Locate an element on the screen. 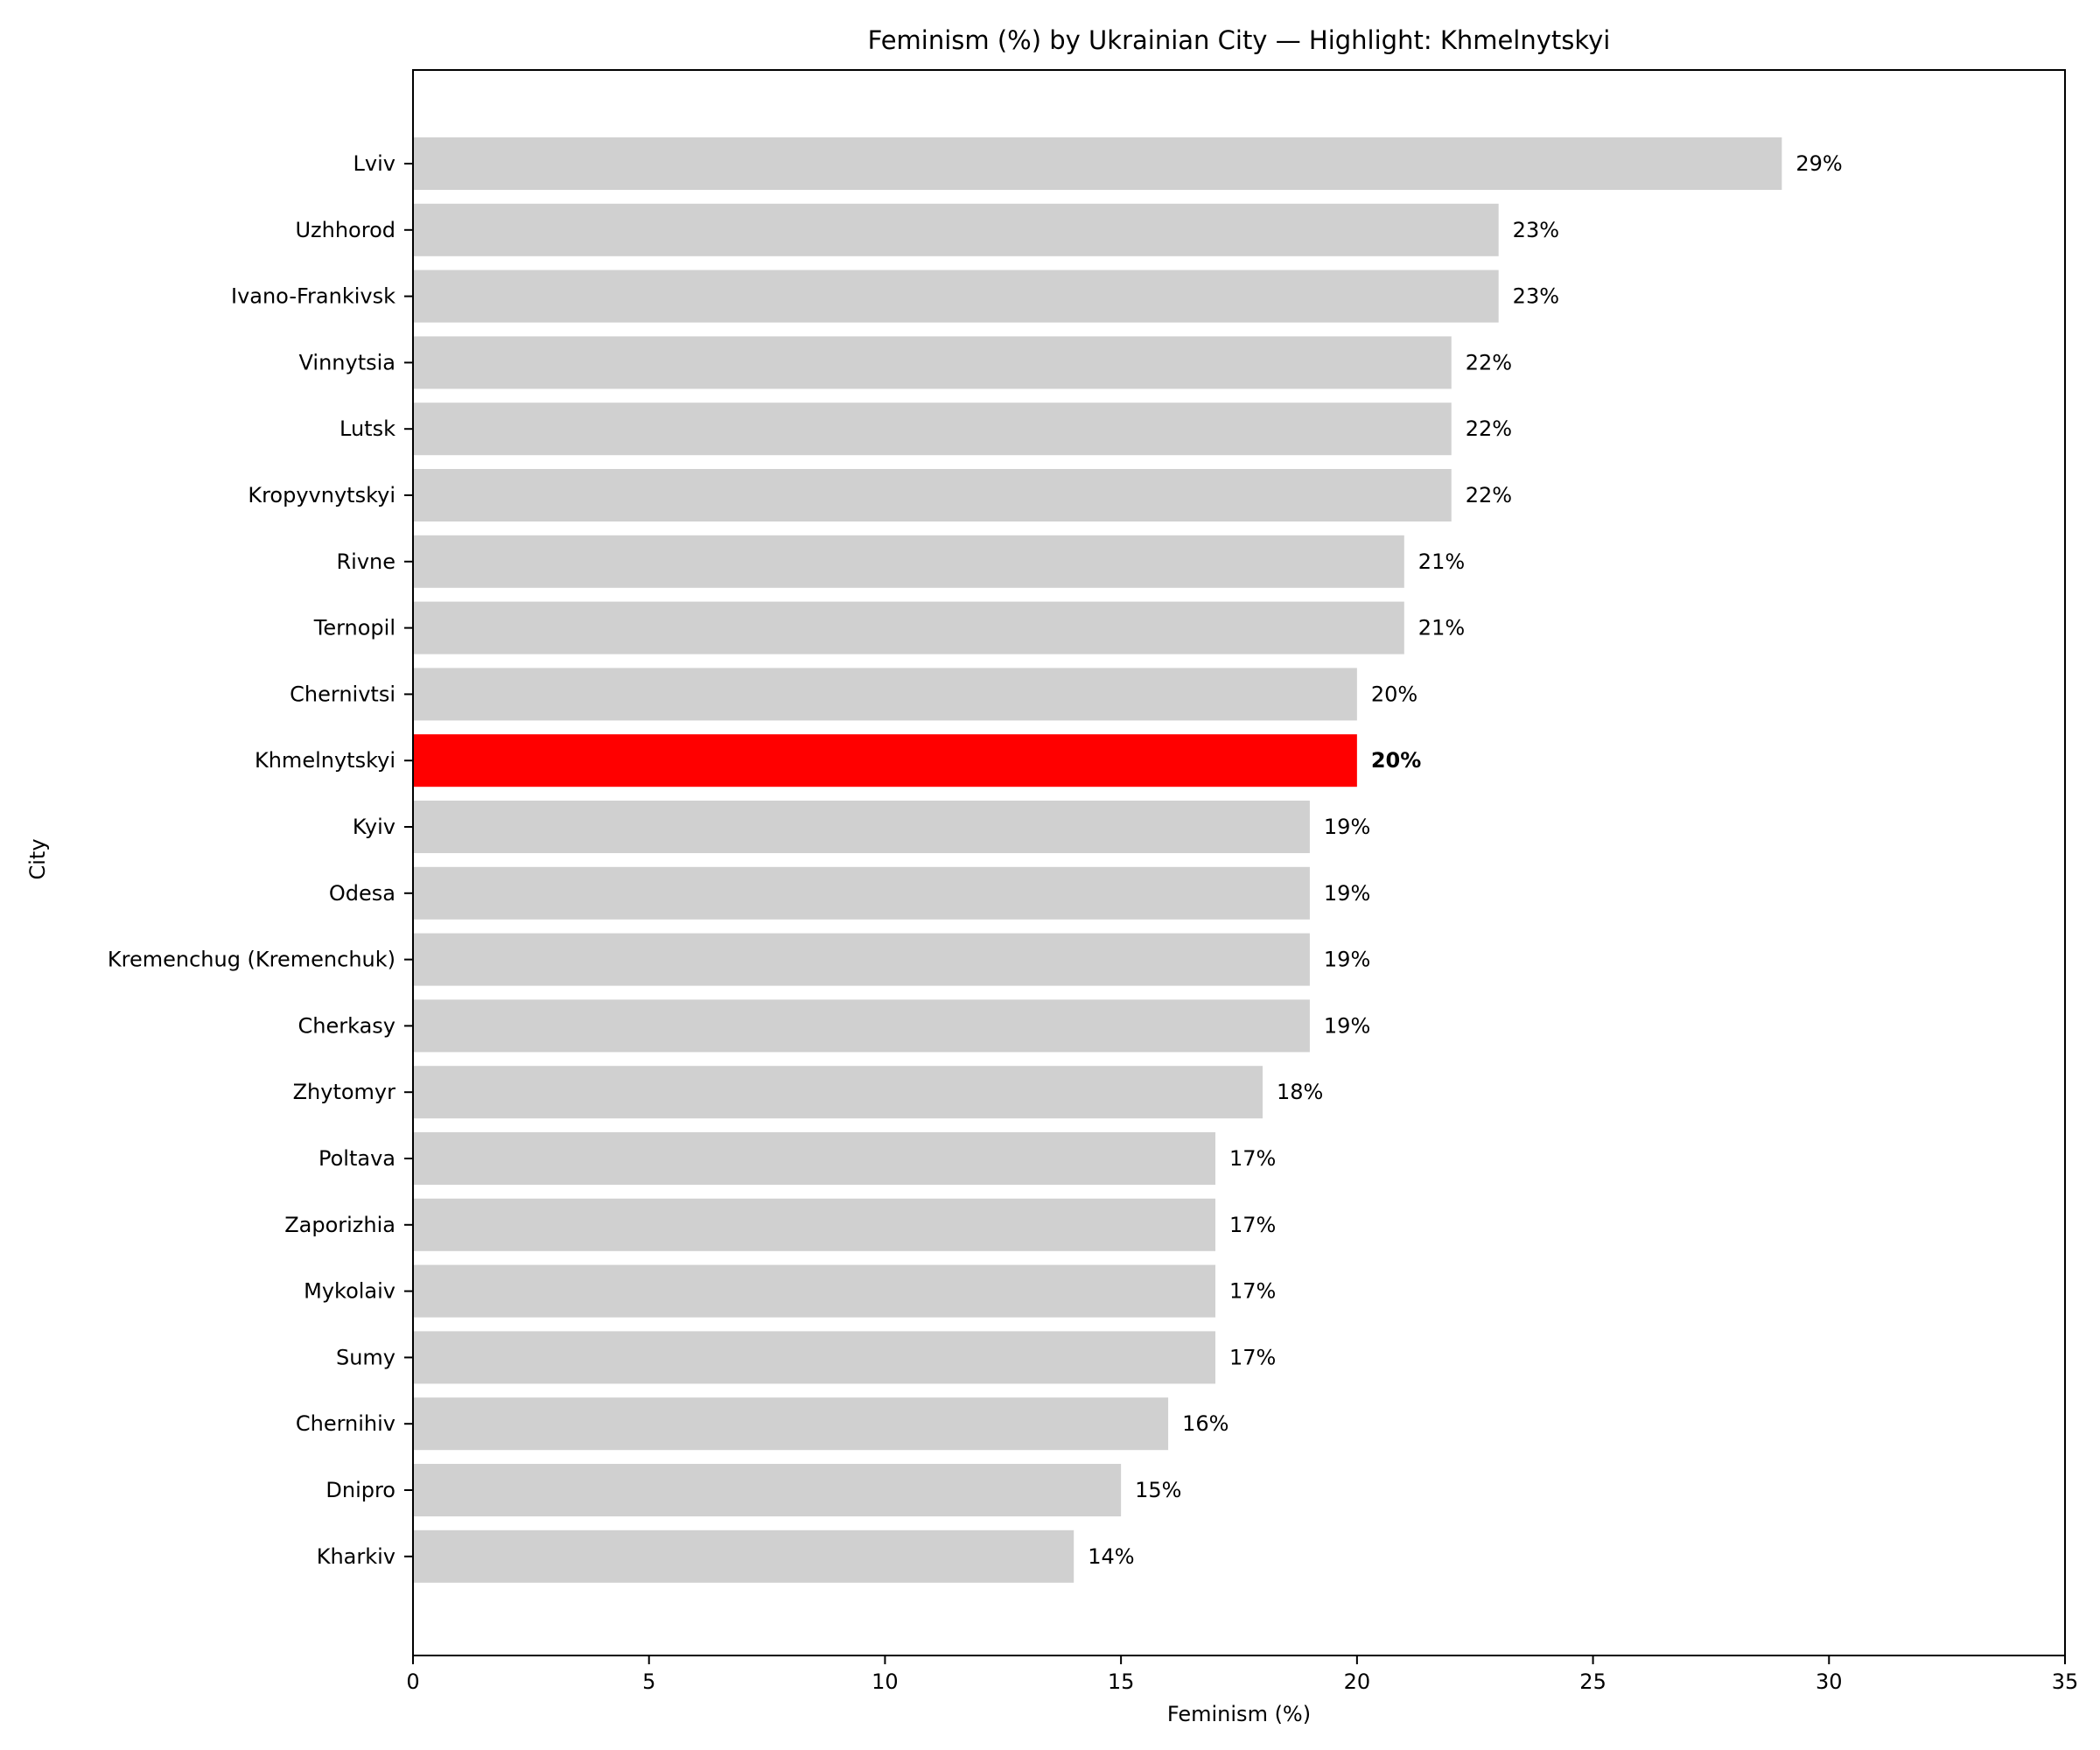  y-tick-label-kyiv: Kyiv is located at coordinates (374, 827).